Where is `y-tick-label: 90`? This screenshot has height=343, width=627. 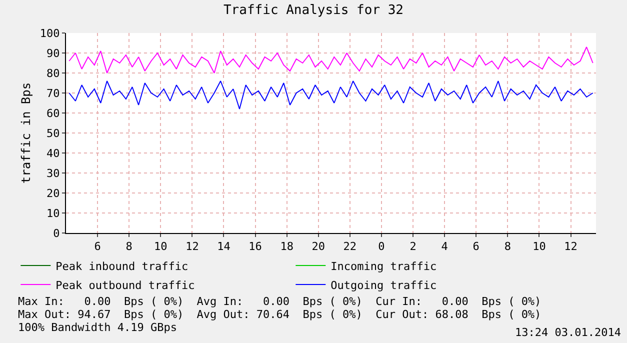 y-tick-label: 90 is located at coordinates (53, 53).